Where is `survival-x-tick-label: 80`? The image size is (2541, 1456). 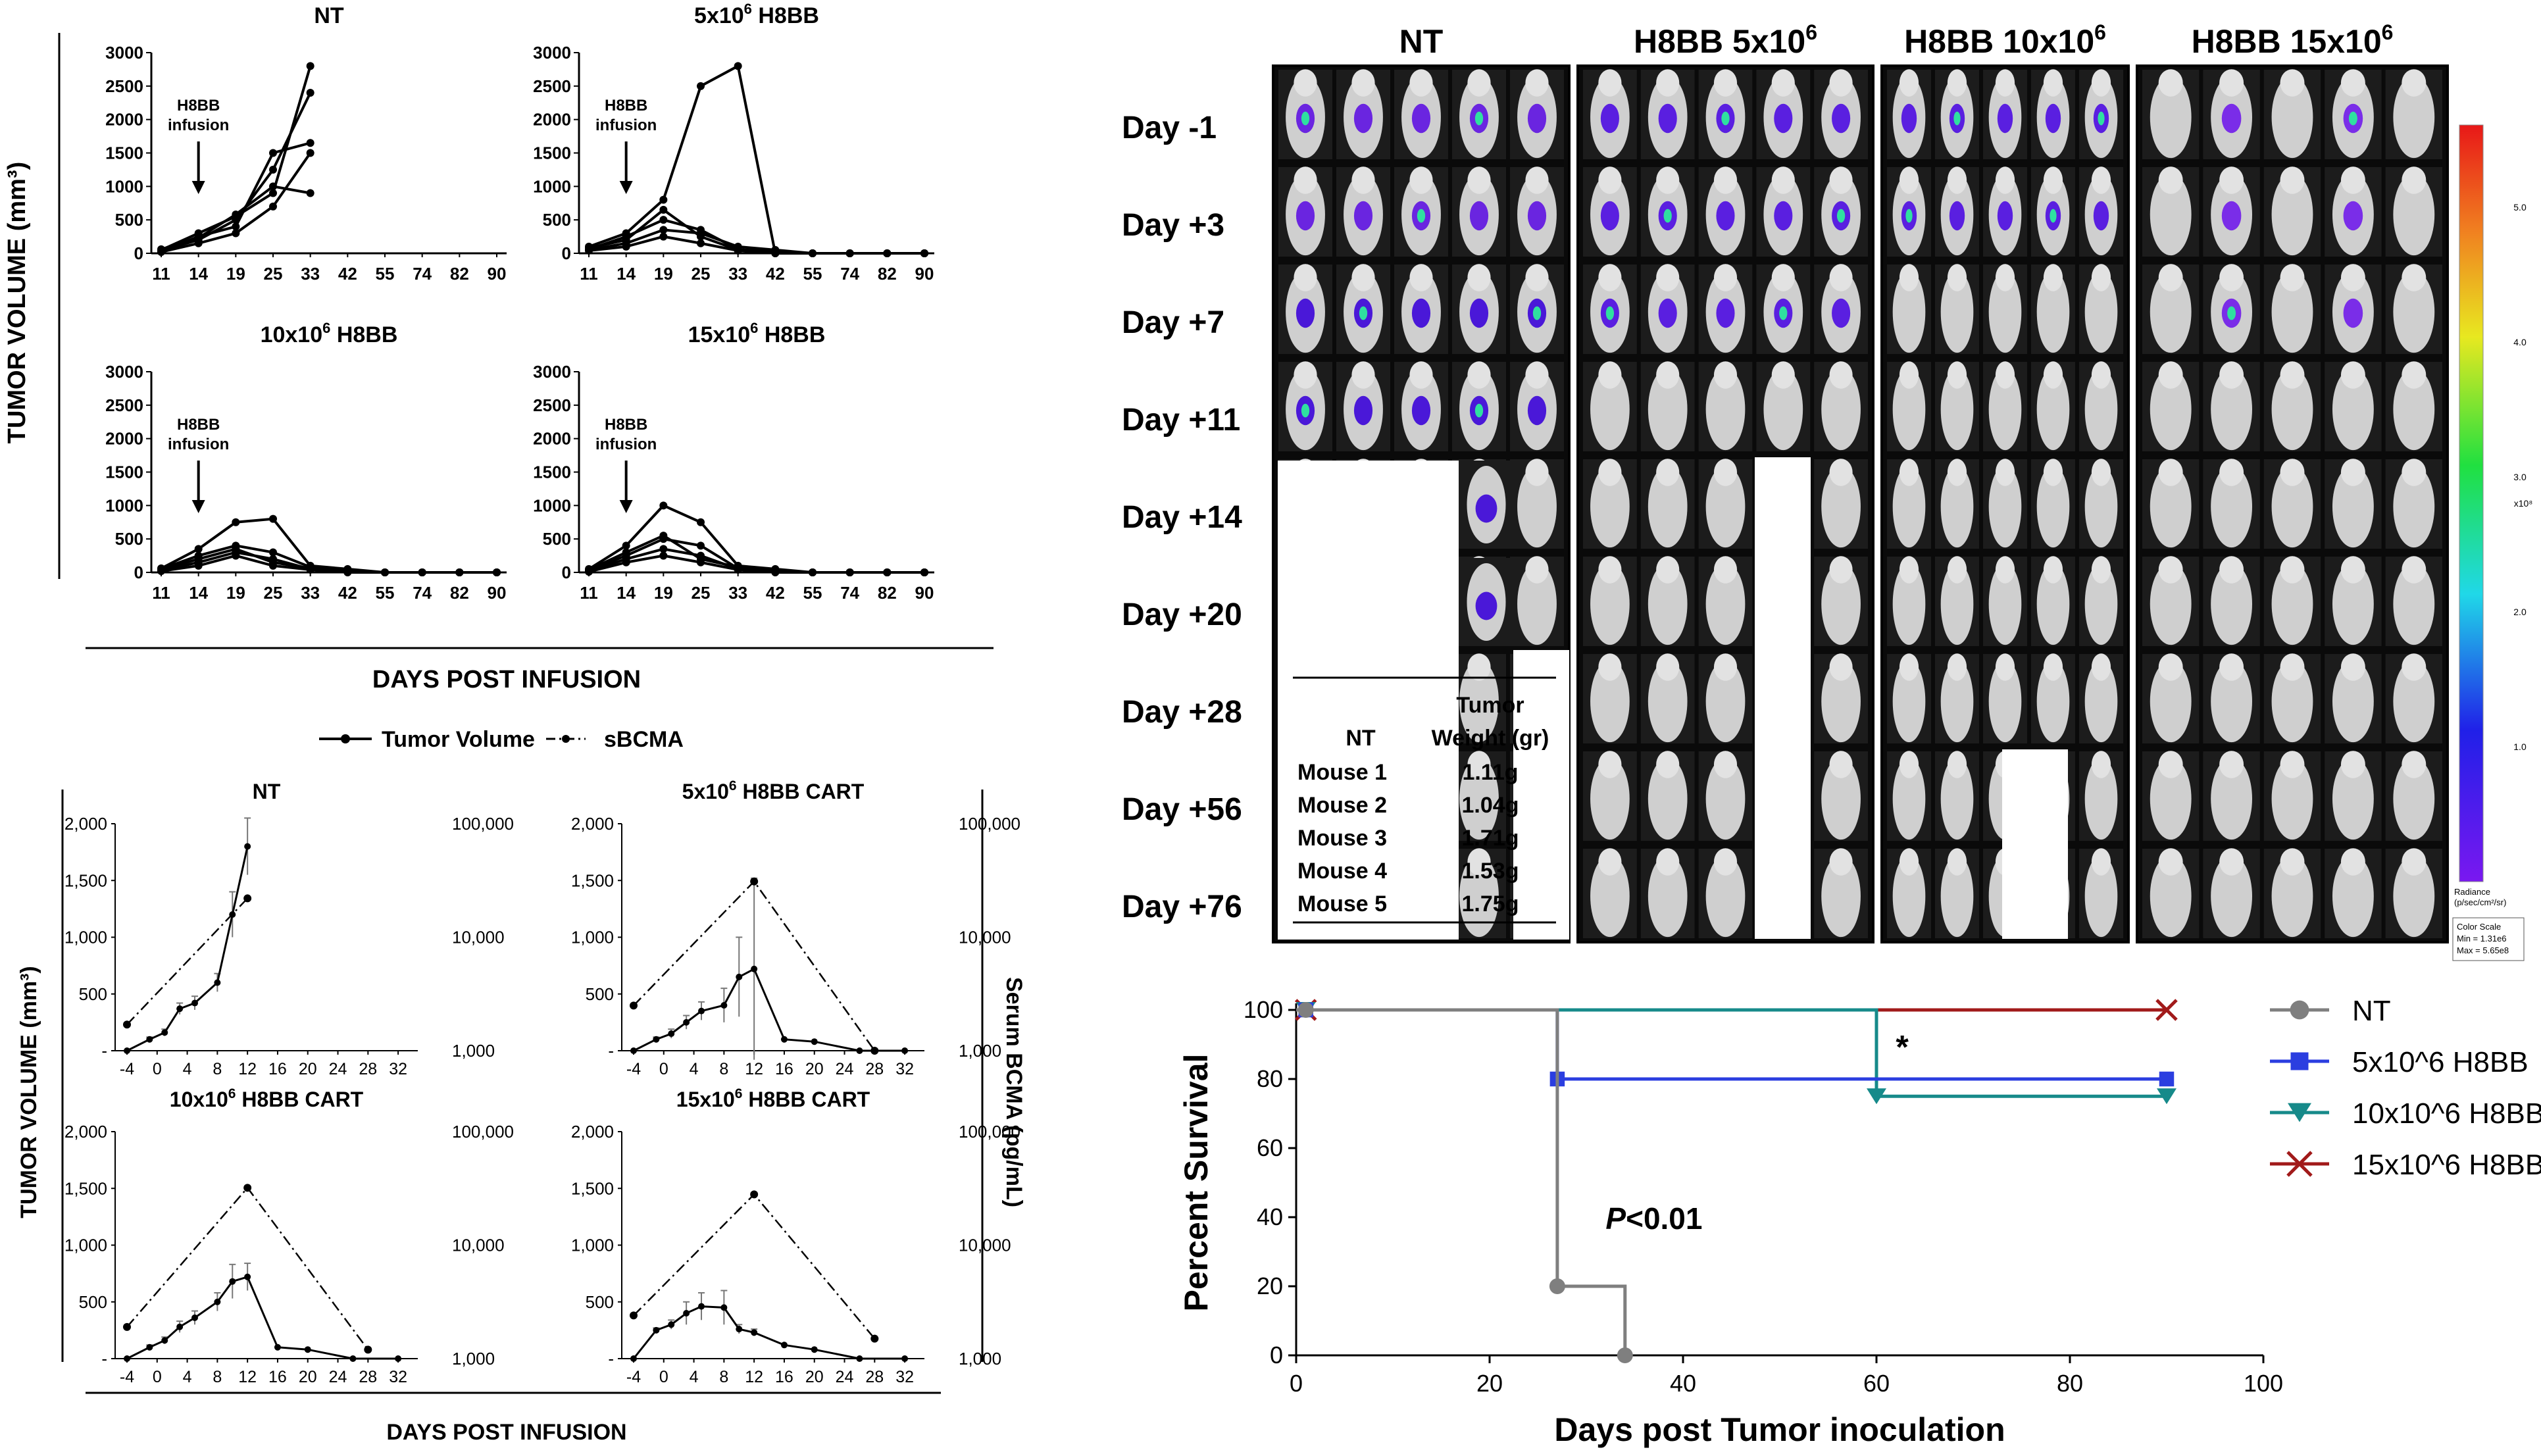 survival-x-tick-label: 80 is located at coordinates (2070, 1383).